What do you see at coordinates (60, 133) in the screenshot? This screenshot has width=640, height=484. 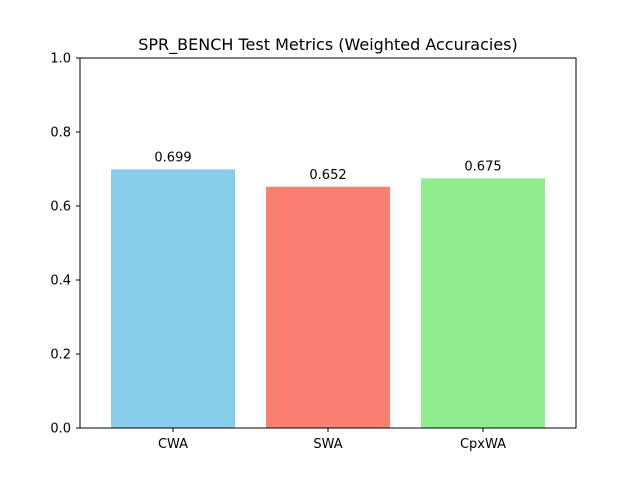 I see `y-tick-label: 0.8` at bounding box center [60, 133].